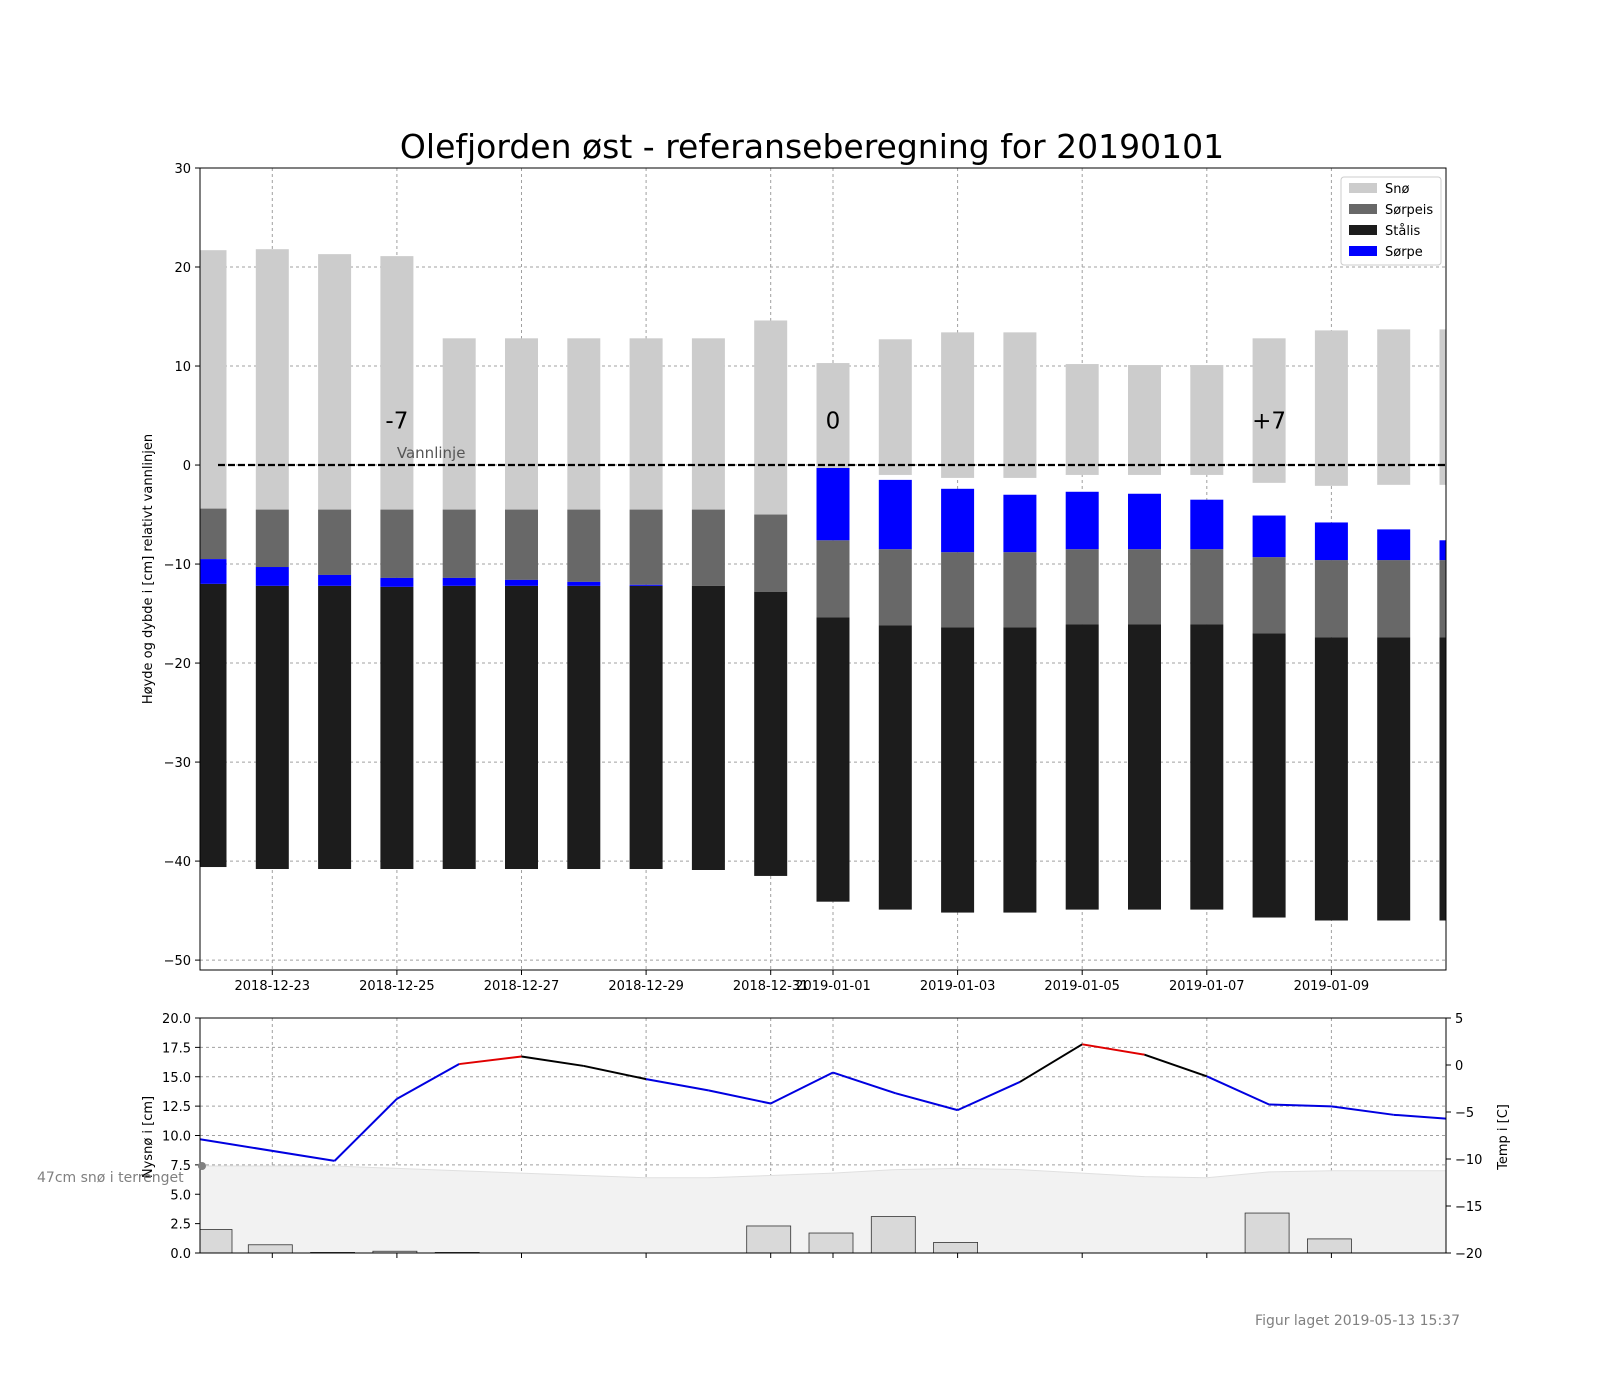 This screenshot has width=1600, height=1400. What do you see at coordinates (958, 986) in the screenshot?
I see `main-x-tick-label: 2019-01-03` at bounding box center [958, 986].